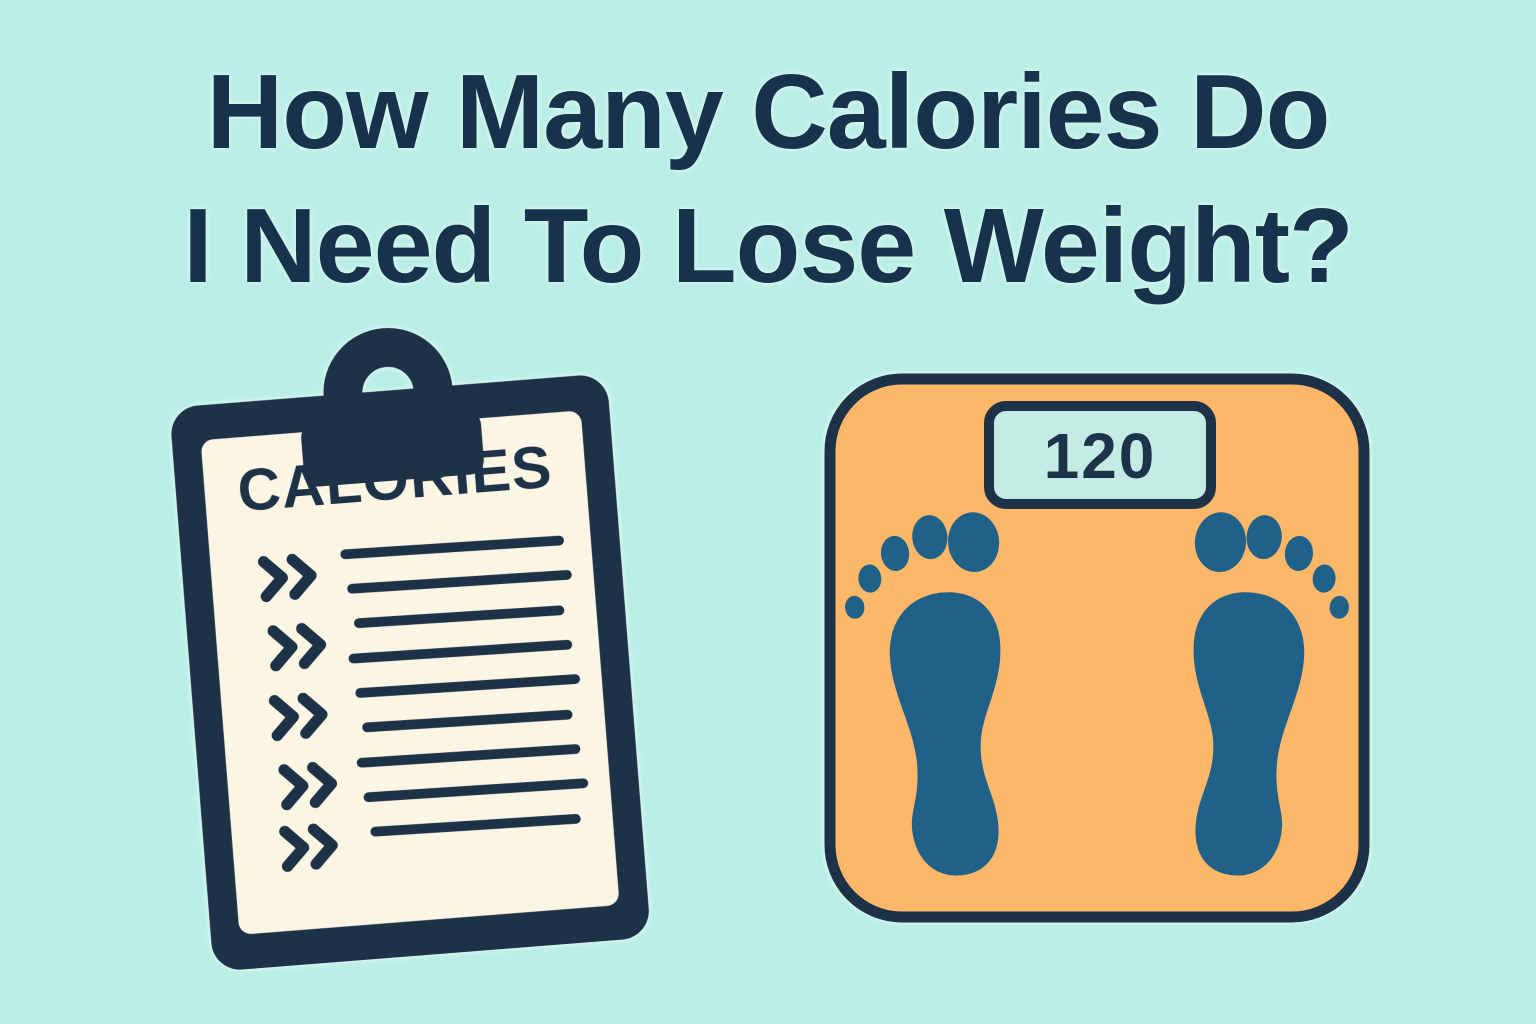 Image resolution: width=1536 pixels, height=1024 pixels. Describe the element at coordinates (1271, 694) in the screenshot. I see `right-footprint-icon` at that location.